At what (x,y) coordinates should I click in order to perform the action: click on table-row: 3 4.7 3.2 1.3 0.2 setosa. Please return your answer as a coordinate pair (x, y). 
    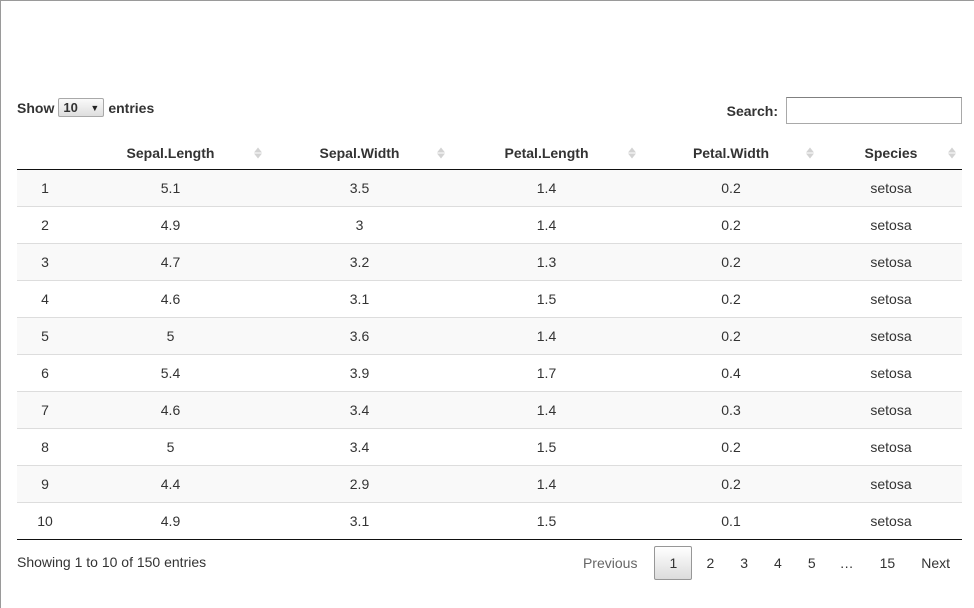
    Looking at the image, I should click on (489, 262).